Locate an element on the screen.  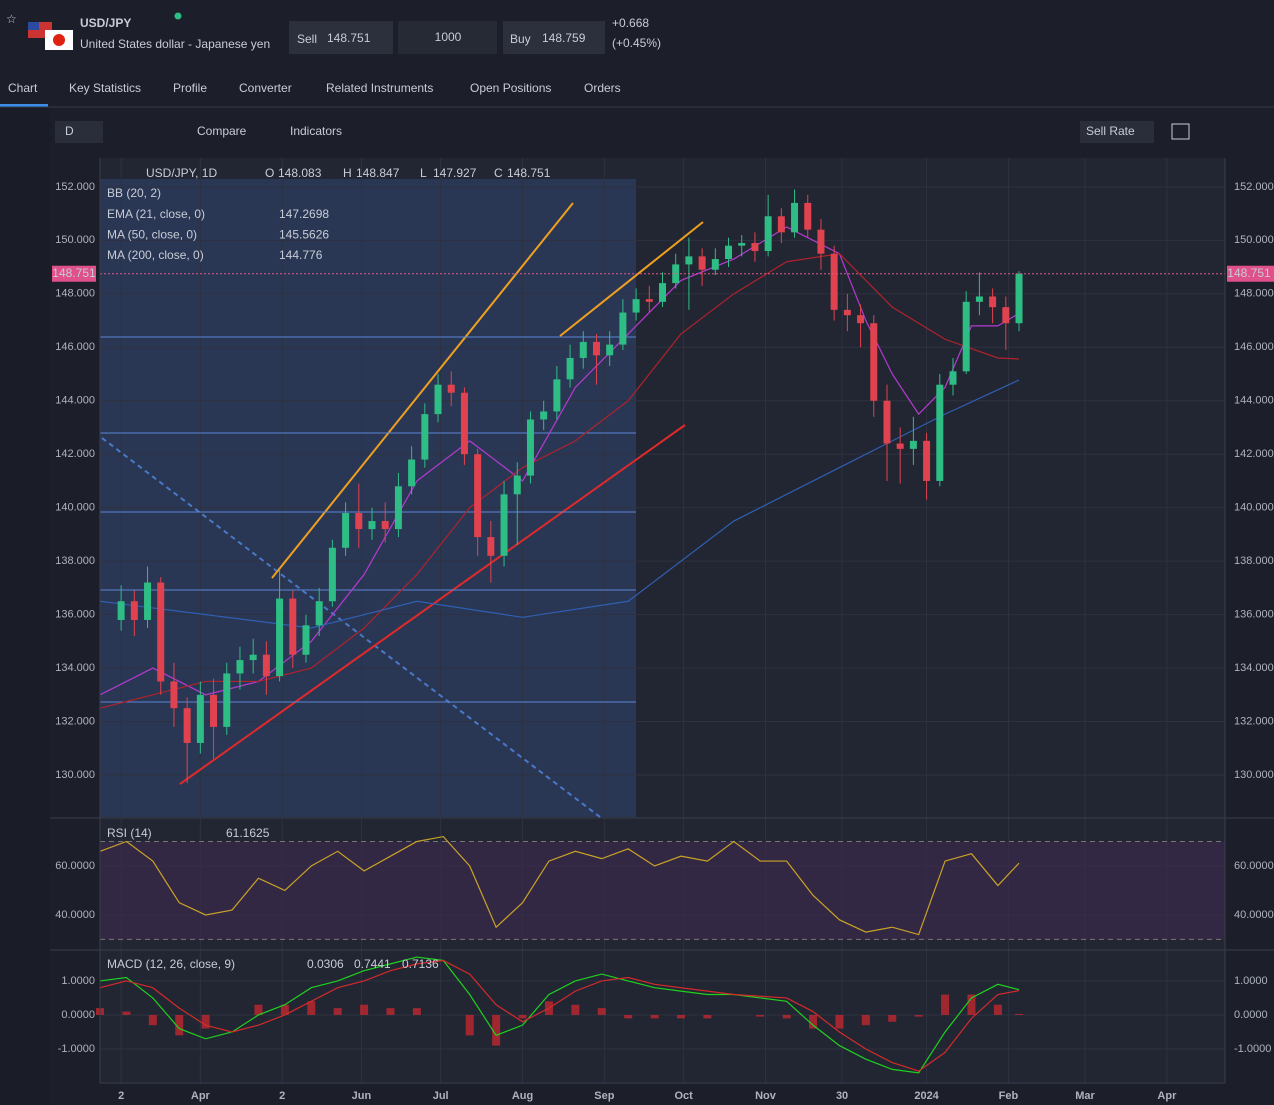
indicator-label: MA (50, close, 0) is located at coordinates (152, 234).